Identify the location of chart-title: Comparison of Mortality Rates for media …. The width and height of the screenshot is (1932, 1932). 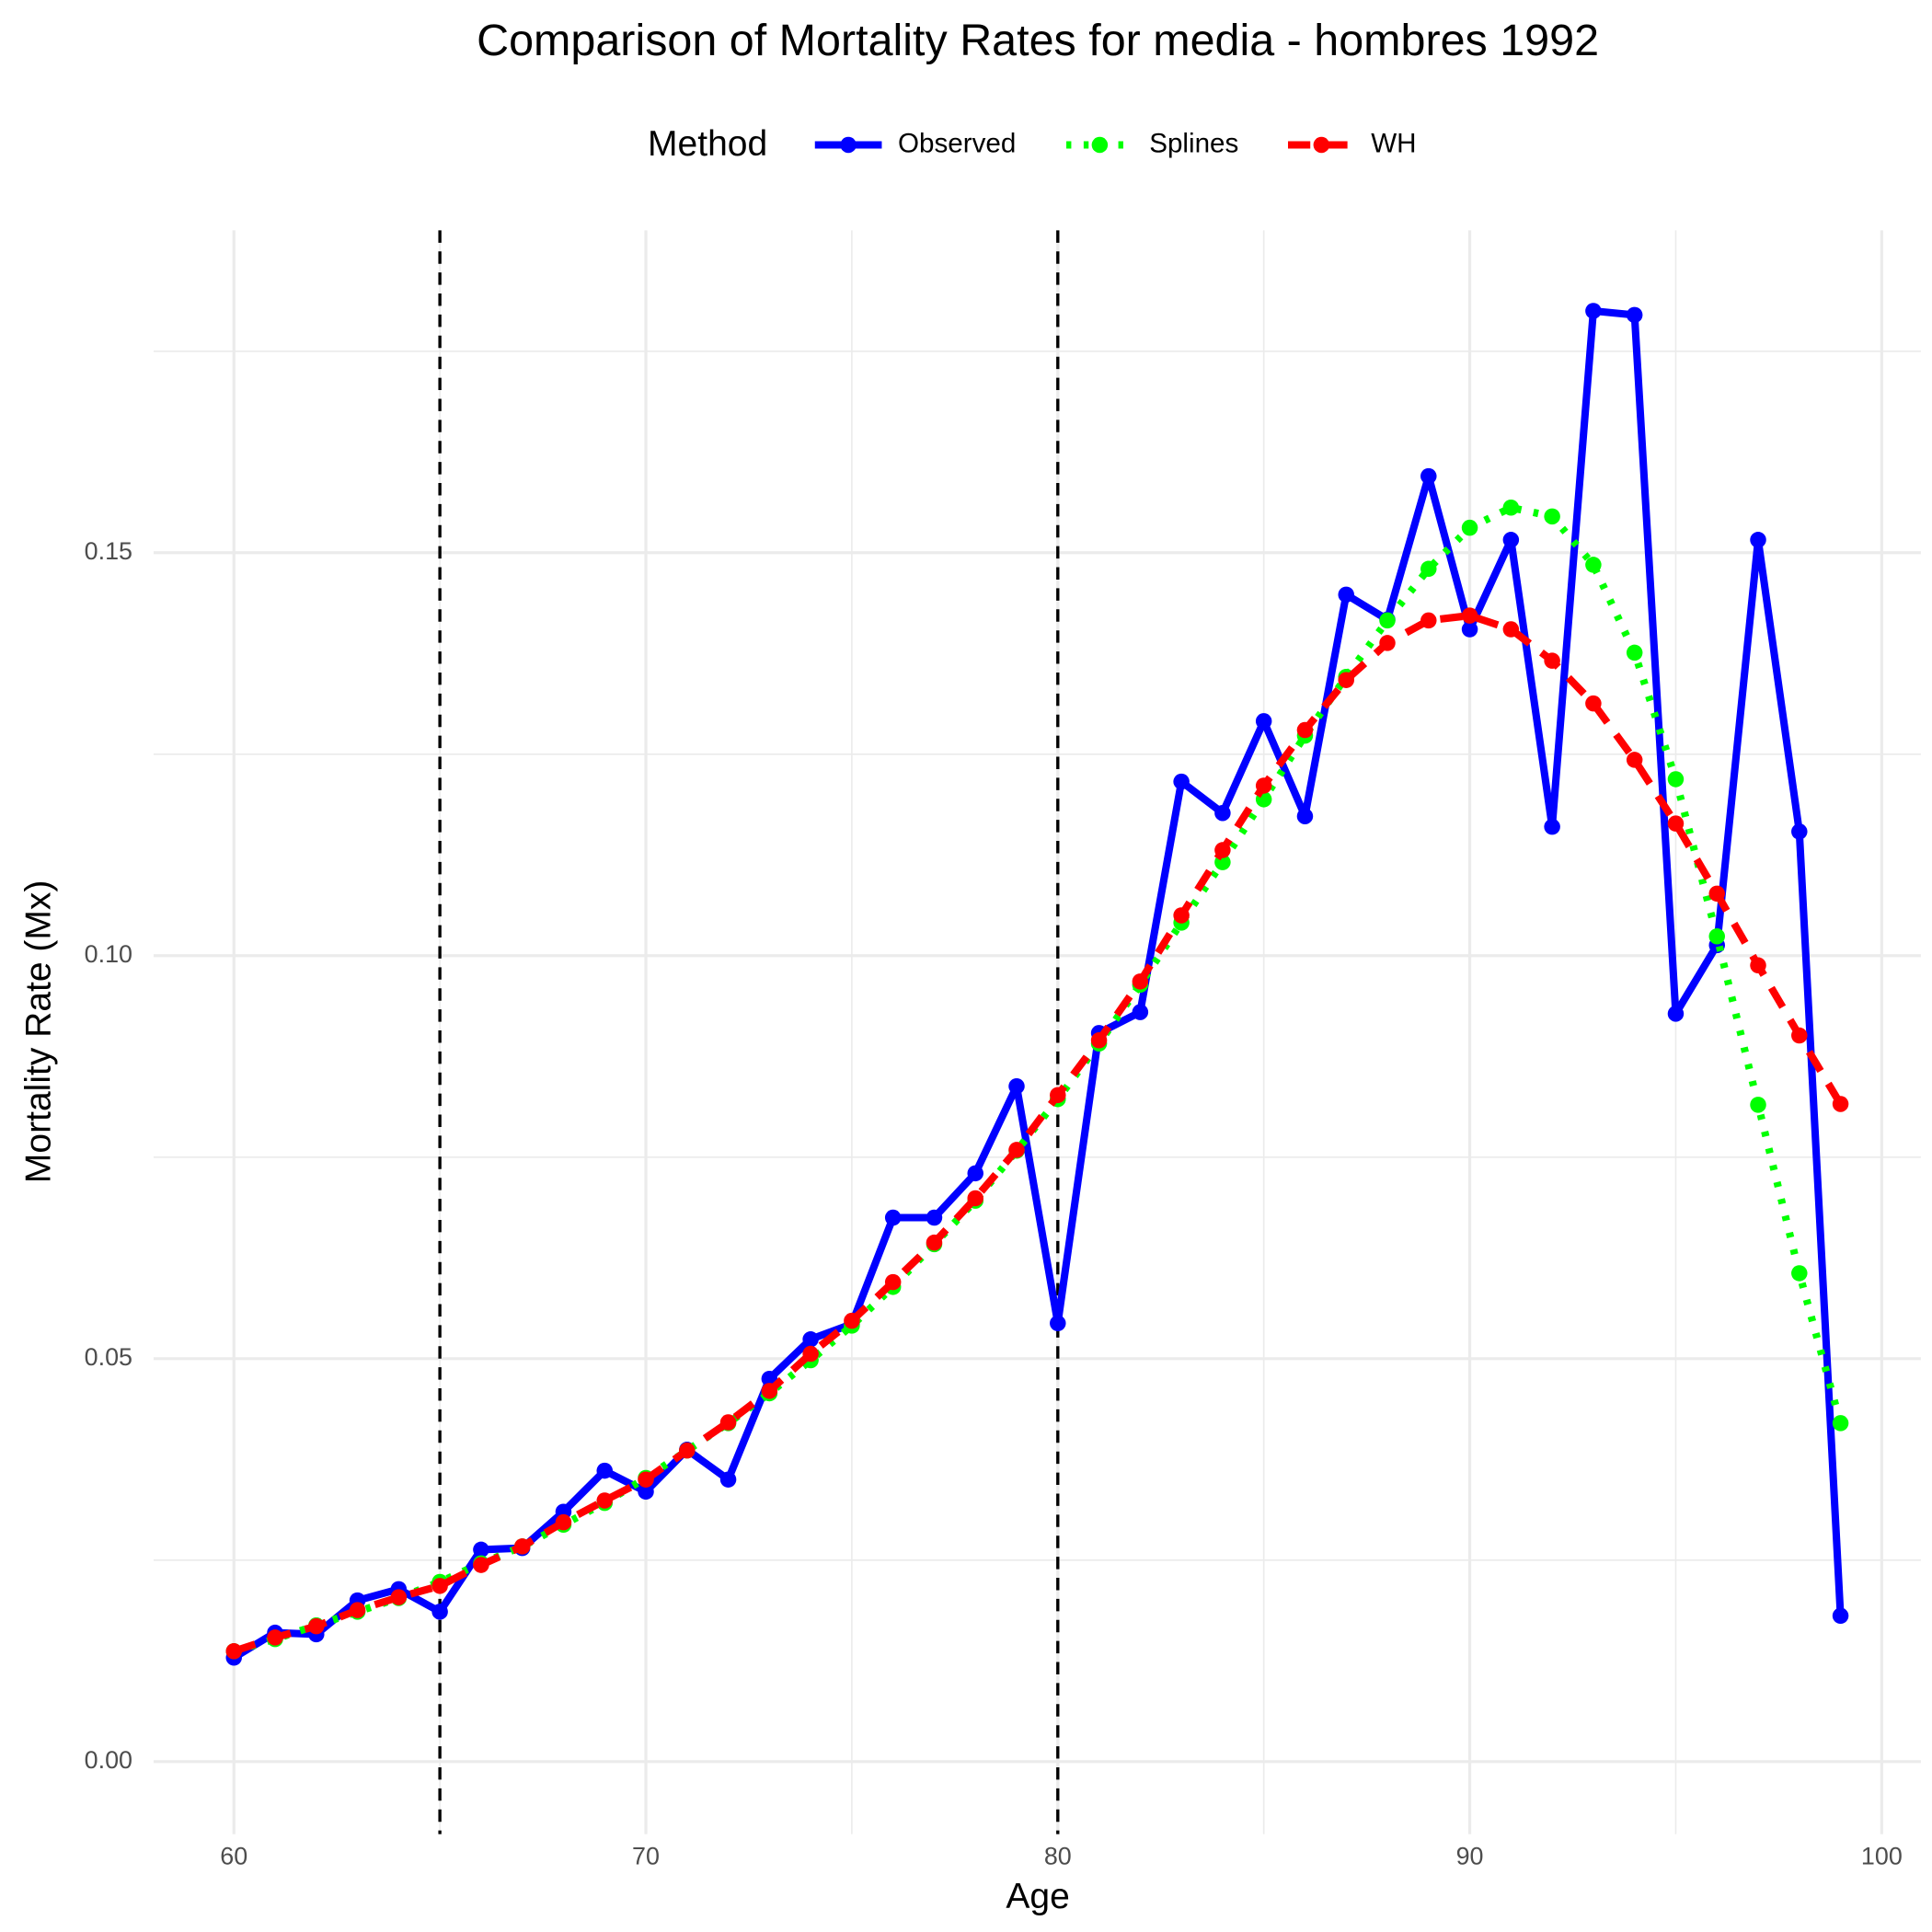
(1038, 40).